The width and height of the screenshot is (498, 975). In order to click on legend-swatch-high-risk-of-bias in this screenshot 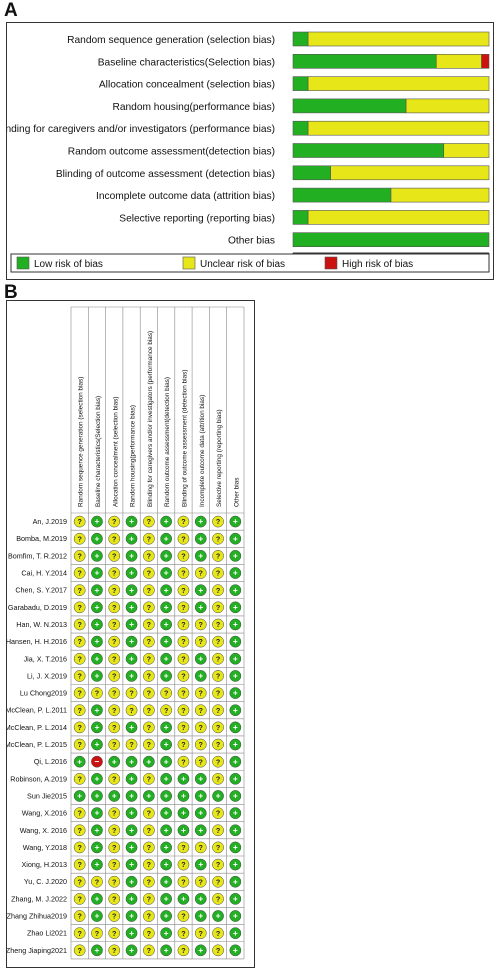, I will do `click(331, 263)`.